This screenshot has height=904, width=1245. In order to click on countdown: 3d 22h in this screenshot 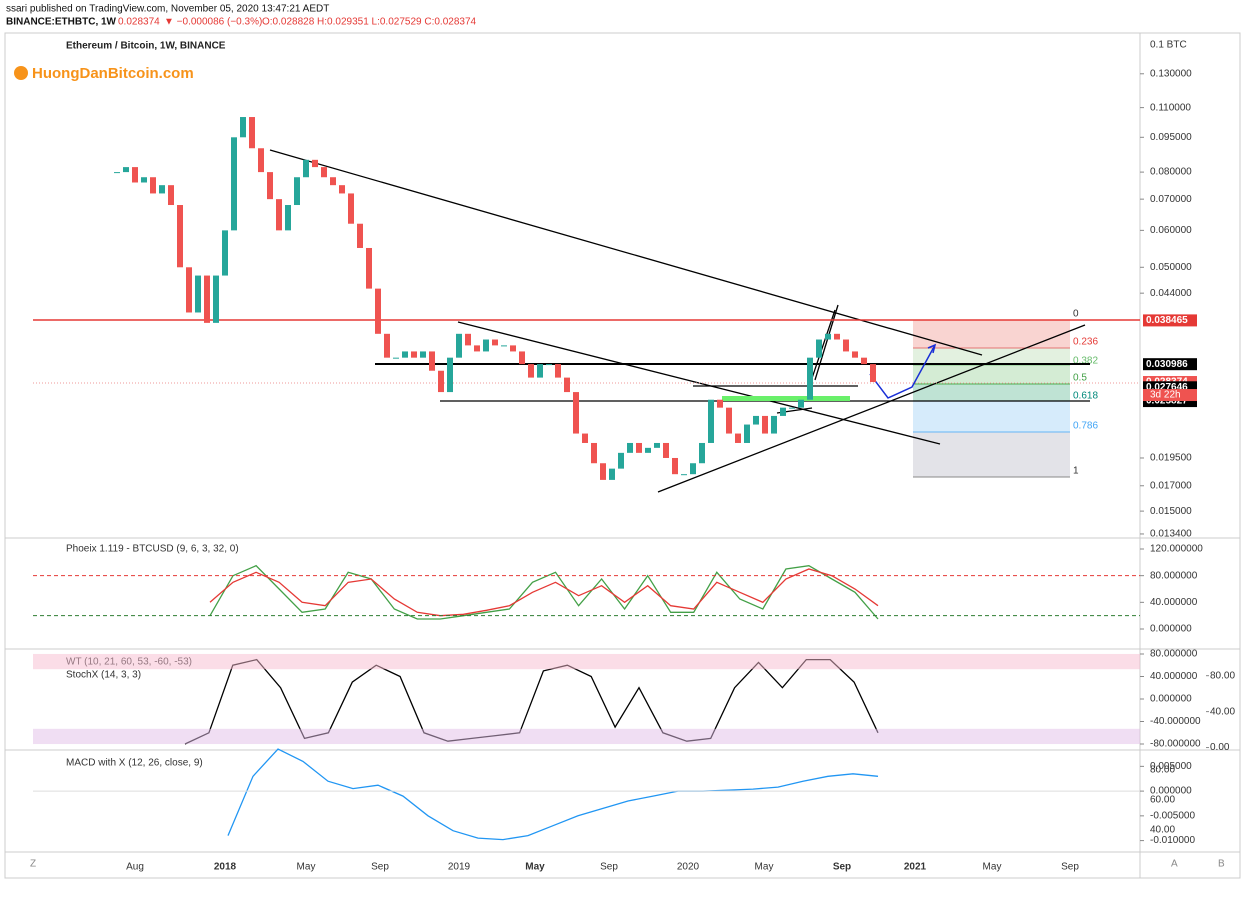, I will do `click(1165, 395)`.